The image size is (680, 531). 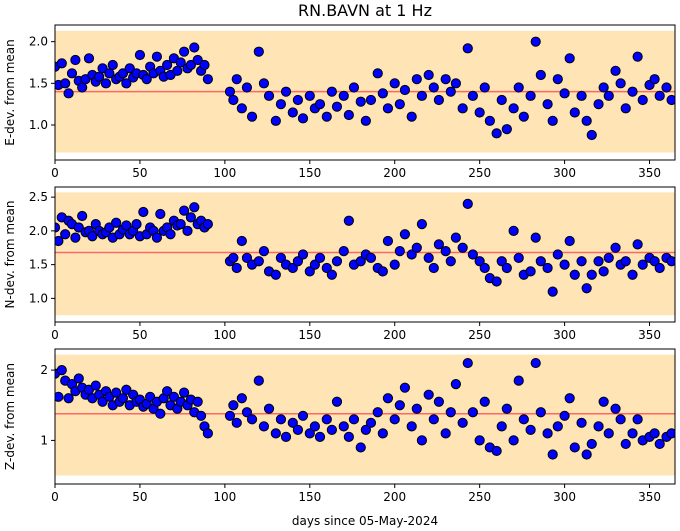 I want to click on x-tick-label: 300, so click(x=564, y=173).